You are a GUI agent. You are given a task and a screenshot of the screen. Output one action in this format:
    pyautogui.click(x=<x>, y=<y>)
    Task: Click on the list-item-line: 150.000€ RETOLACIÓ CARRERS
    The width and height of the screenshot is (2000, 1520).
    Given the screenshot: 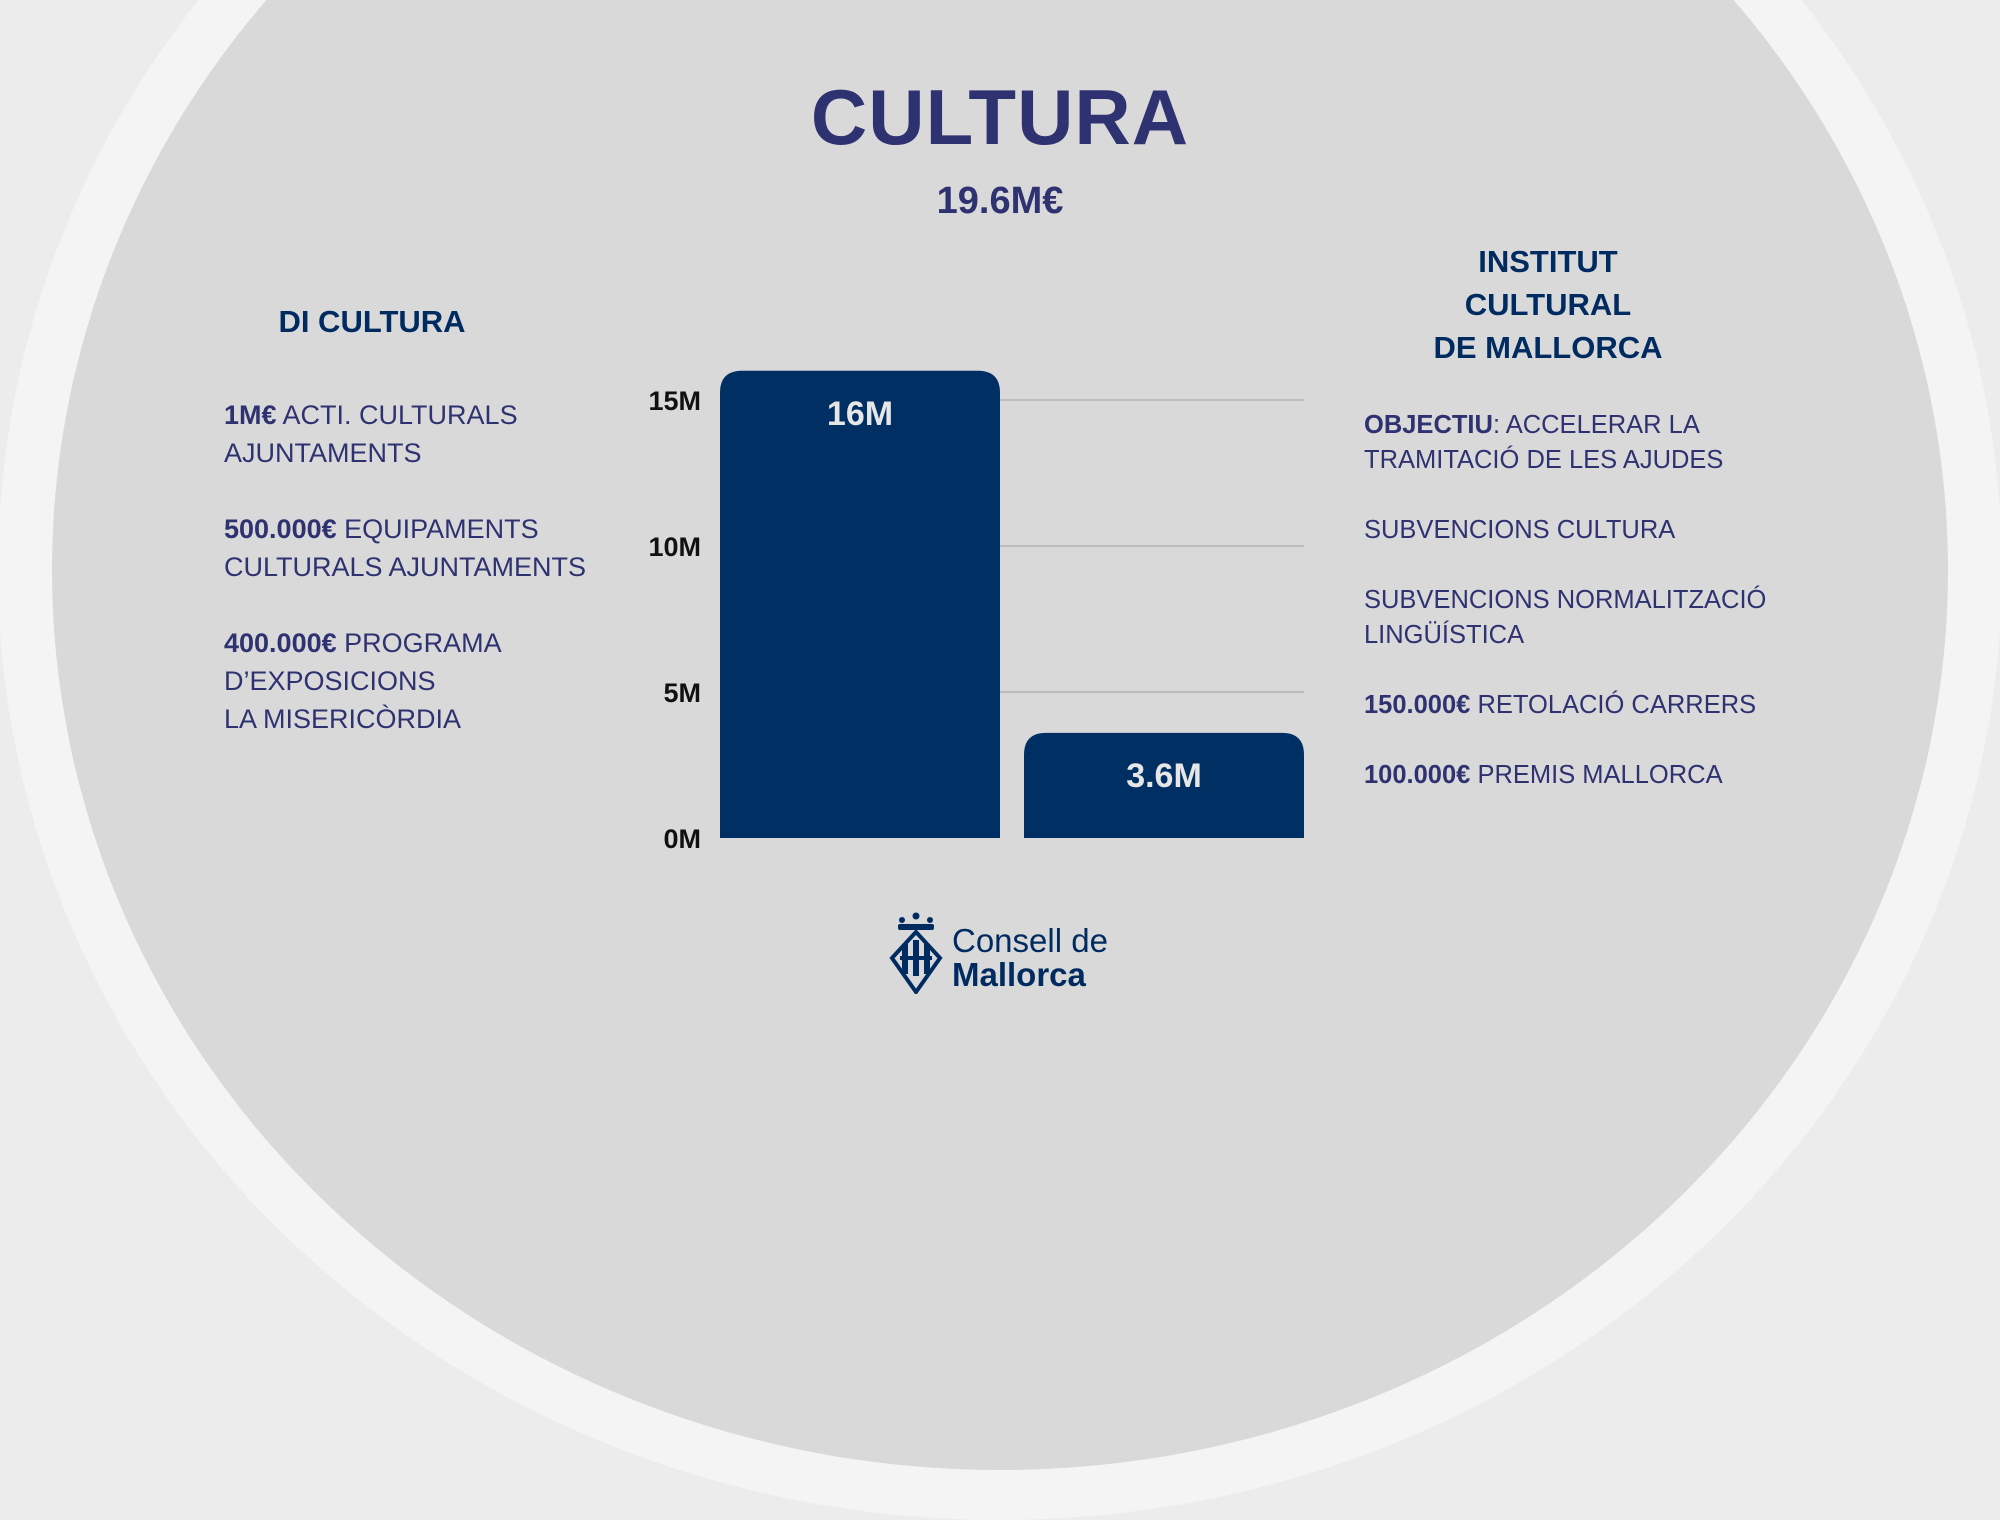 What is the action you would take?
    pyautogui.click(x=1589, y=705)
    